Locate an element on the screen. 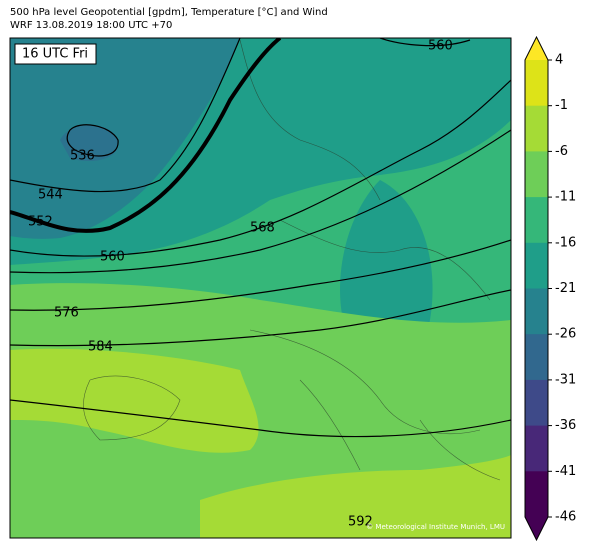  contour-label: 576 is located at coordinates (66, 313).